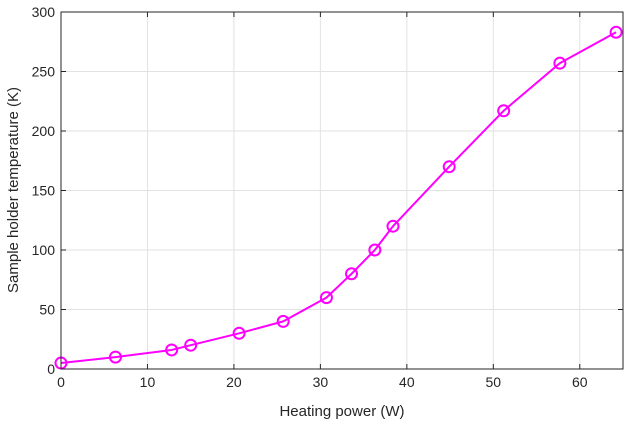 This screenshot has height=423, width=626. I want to click on x-tick-label: 50, so click(494, 382).